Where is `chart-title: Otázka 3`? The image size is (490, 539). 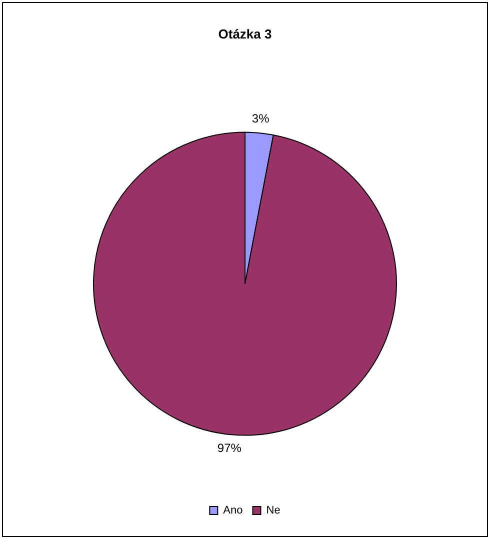 chart-title: Otázka 3 is located at coordinates (245, 34).